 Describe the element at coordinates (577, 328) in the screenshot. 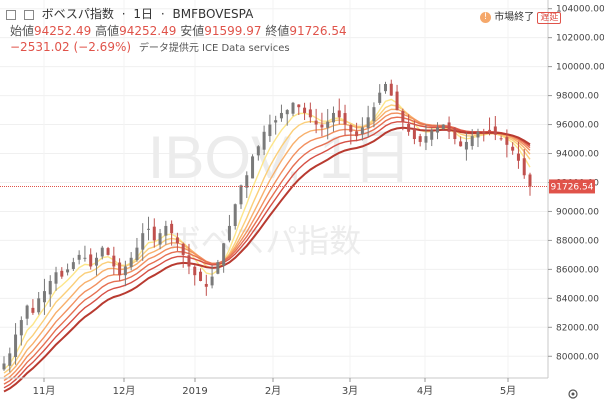

I see `y-tick-label: 82000.00` at that location.